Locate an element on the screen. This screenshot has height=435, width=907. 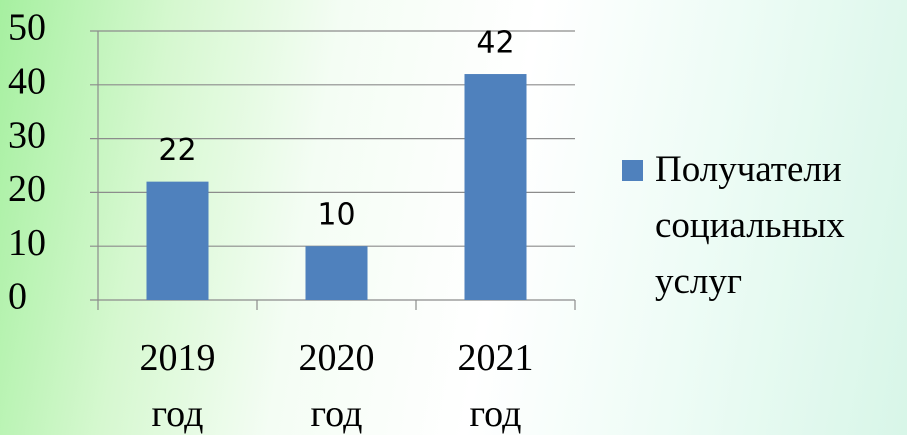
y-tick-label: 30 is located at coordinates (27, 135).